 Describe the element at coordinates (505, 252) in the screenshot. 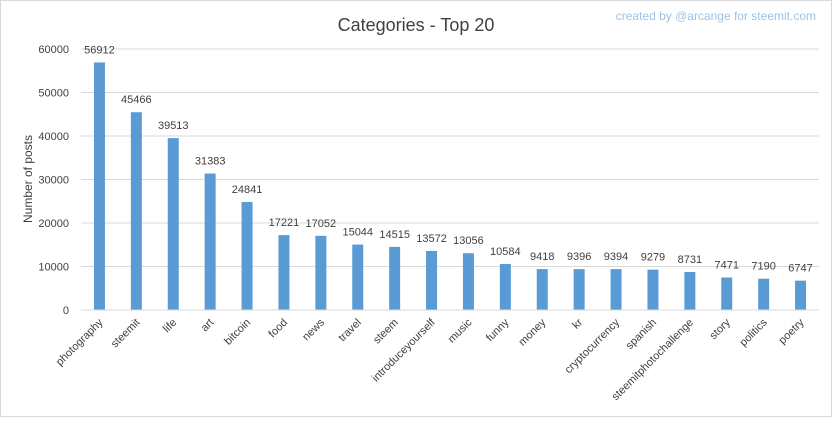

I see `data-label: 10584` at that location.